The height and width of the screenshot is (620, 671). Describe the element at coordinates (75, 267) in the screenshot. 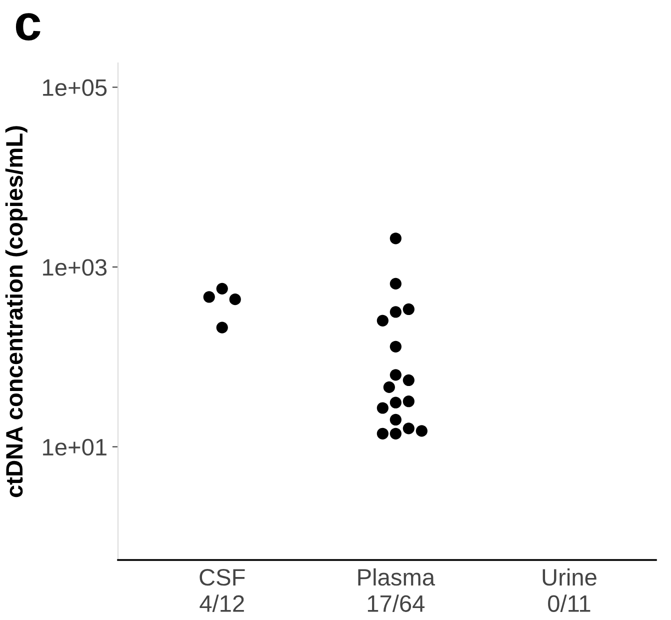

I see `y-tick-label: 1e+03` at that location.